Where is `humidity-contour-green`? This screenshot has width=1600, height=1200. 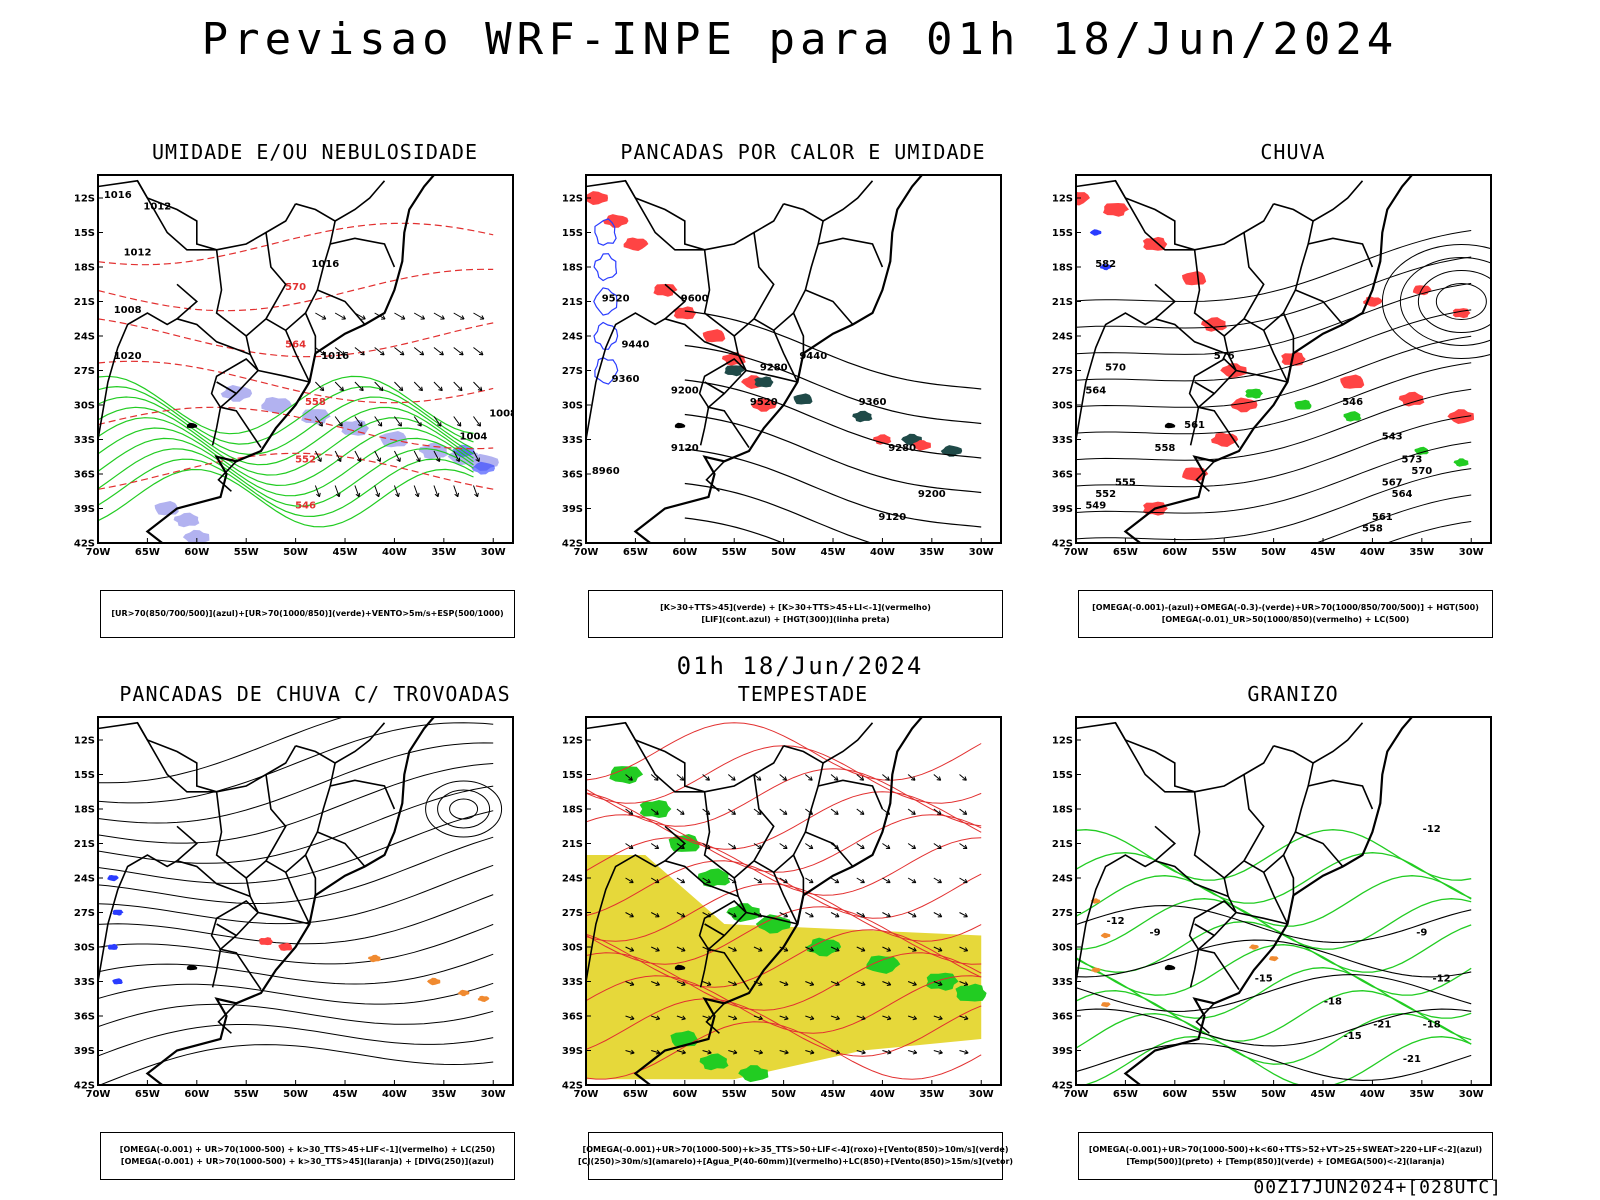 humidity-contour-green is located at coordinates (286, 467).